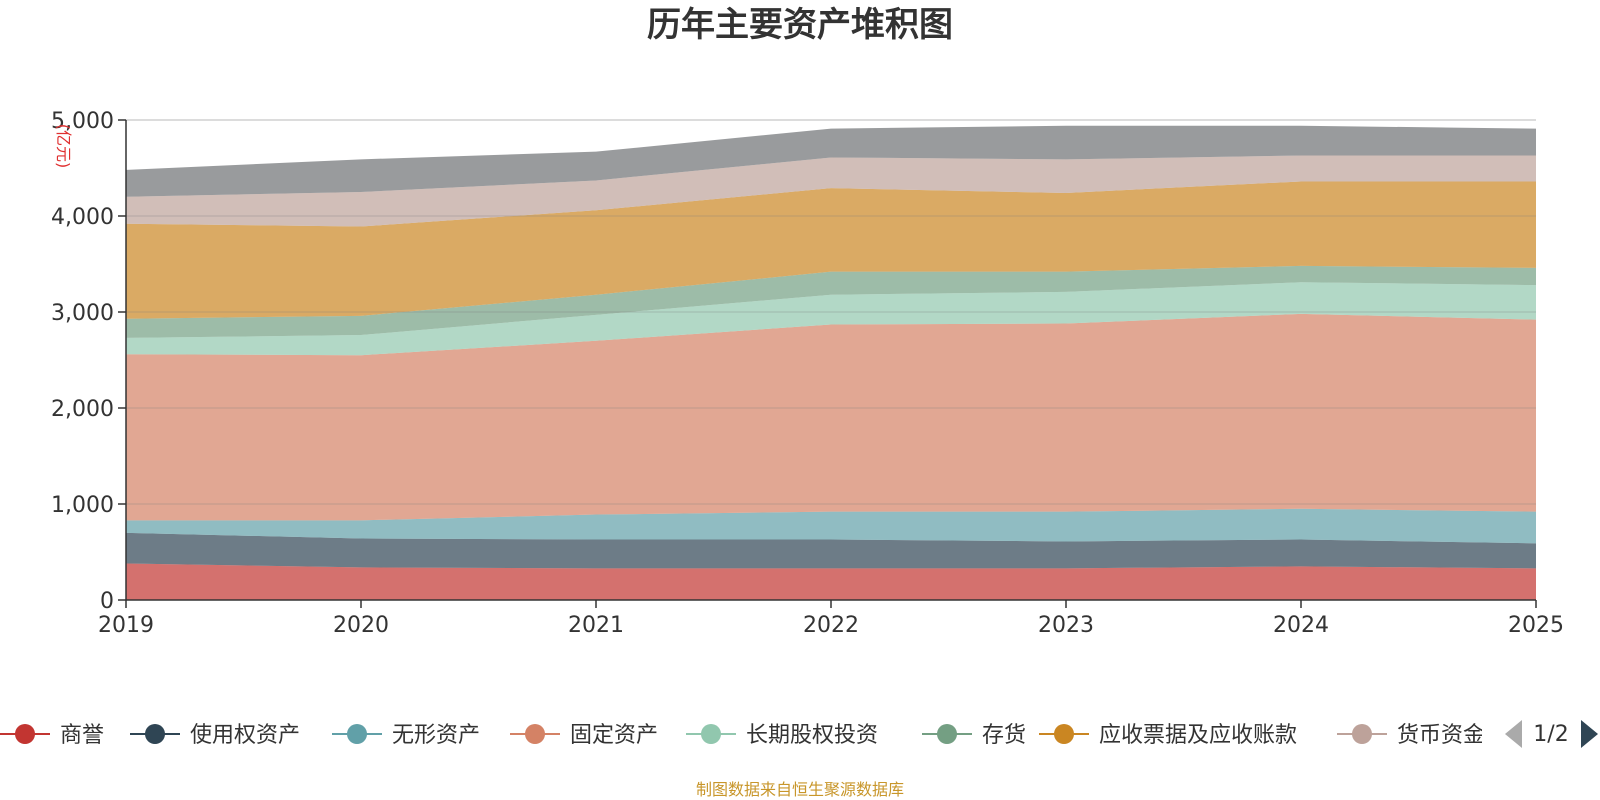  Describe the element at coordinates (1513, 734) in the screenshot. I see `legend-prev-page-icon` at that location.